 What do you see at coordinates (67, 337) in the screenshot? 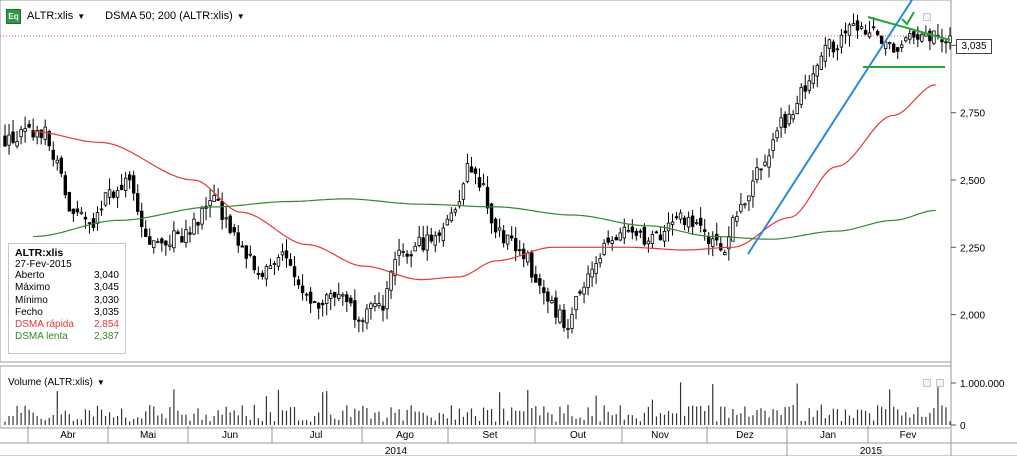
I see `legend-row: DSMA lenta 2,387` at bounding box center [67, 337].